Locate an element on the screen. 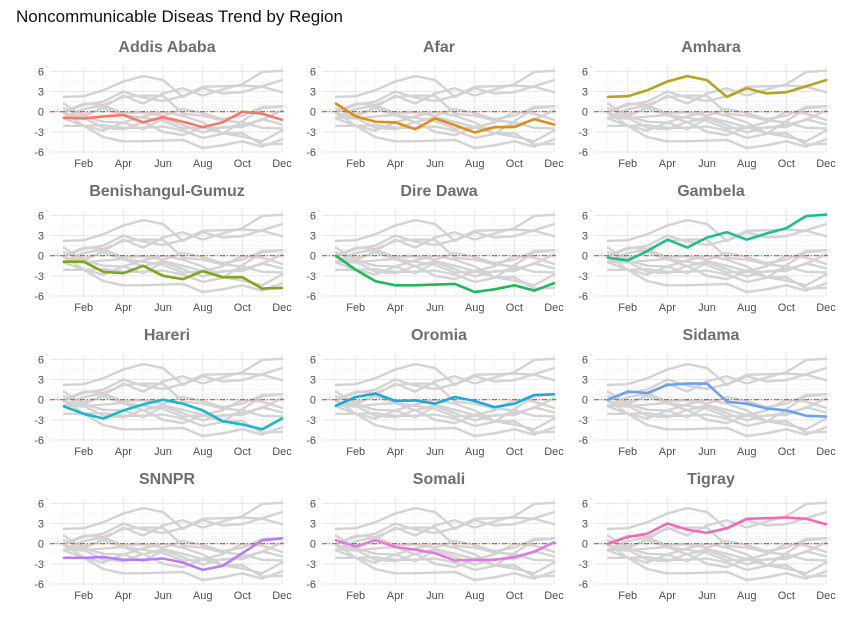  series-line-somali is located at coordinates (445, 550).